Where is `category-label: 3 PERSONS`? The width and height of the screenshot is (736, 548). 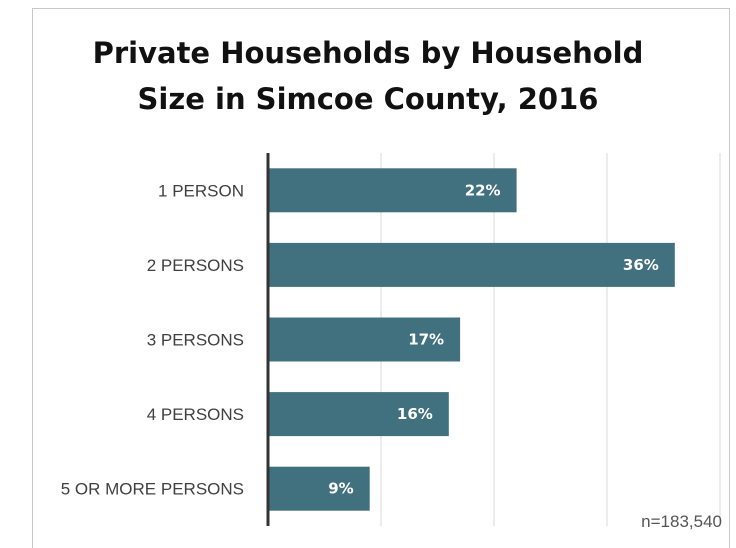 category-label: 3 PERSONS is located at coordinates (195, 340).